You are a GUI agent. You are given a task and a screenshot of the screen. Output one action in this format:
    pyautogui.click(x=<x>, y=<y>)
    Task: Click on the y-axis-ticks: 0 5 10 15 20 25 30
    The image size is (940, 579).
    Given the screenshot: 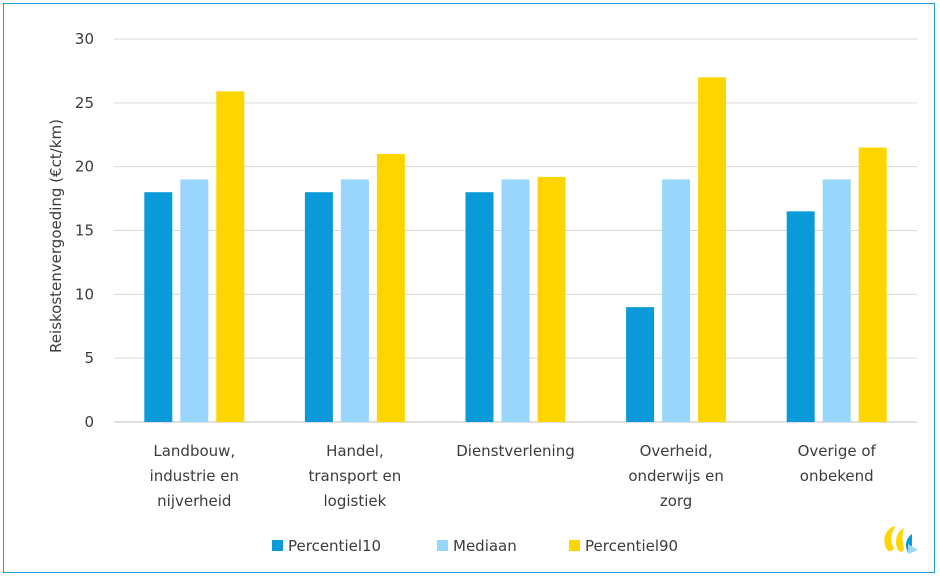 What is the action you would take?
    pyautogui.click(x=84, y=230)
    